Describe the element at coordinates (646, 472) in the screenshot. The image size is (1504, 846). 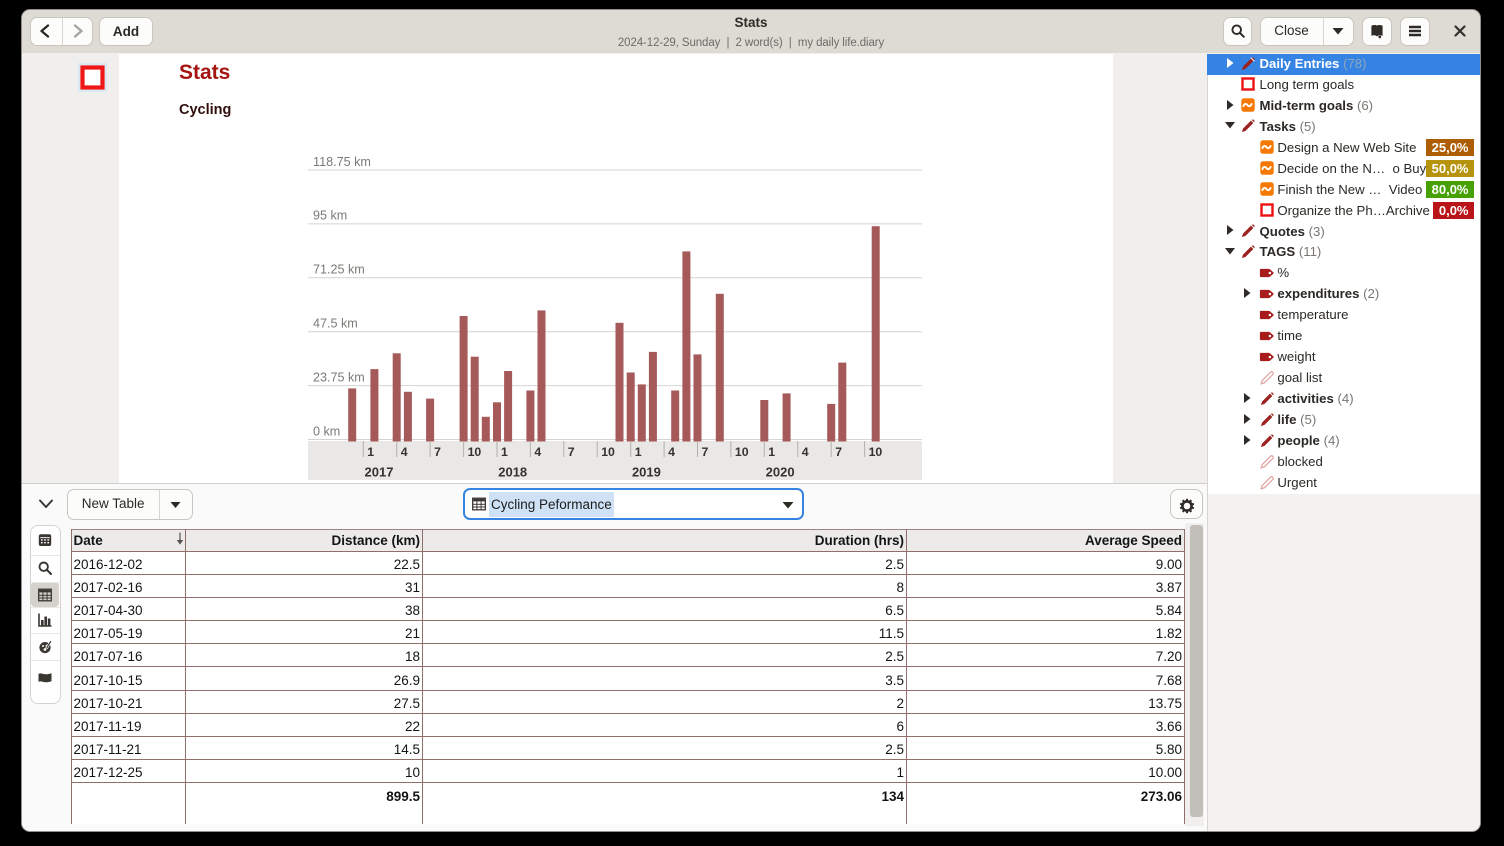
I see `svg-text: 2019` at that location.